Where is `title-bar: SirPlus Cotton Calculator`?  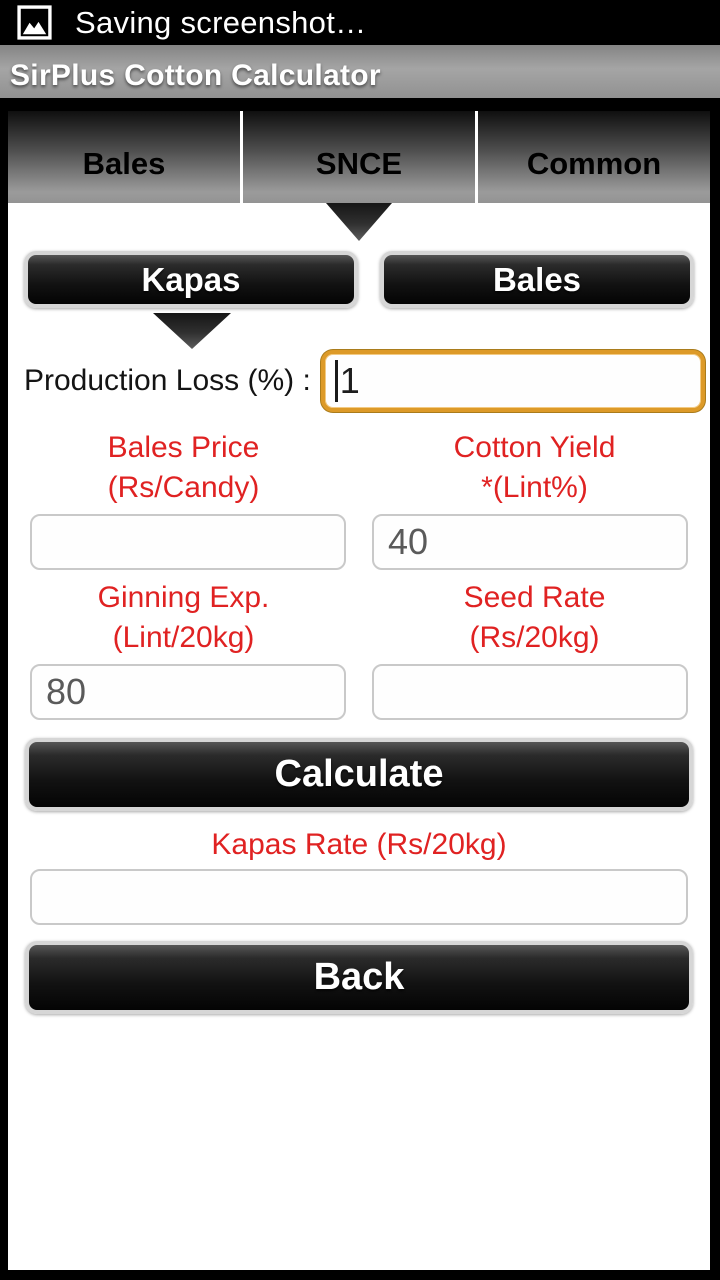
title-bar: SirPlus Cotton Calculator is located at coordinates (360, 71).